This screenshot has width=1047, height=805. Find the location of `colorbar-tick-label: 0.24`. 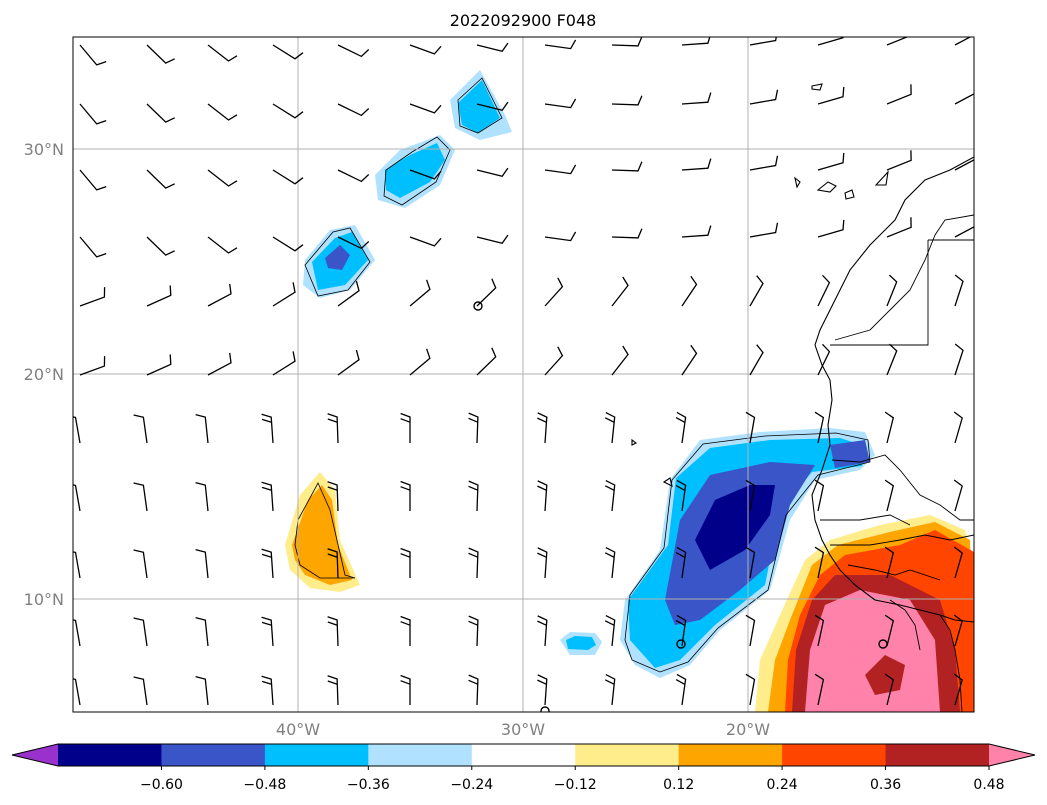

colorbar-tick-label: 0.24 is located at coordinates (782, 785).